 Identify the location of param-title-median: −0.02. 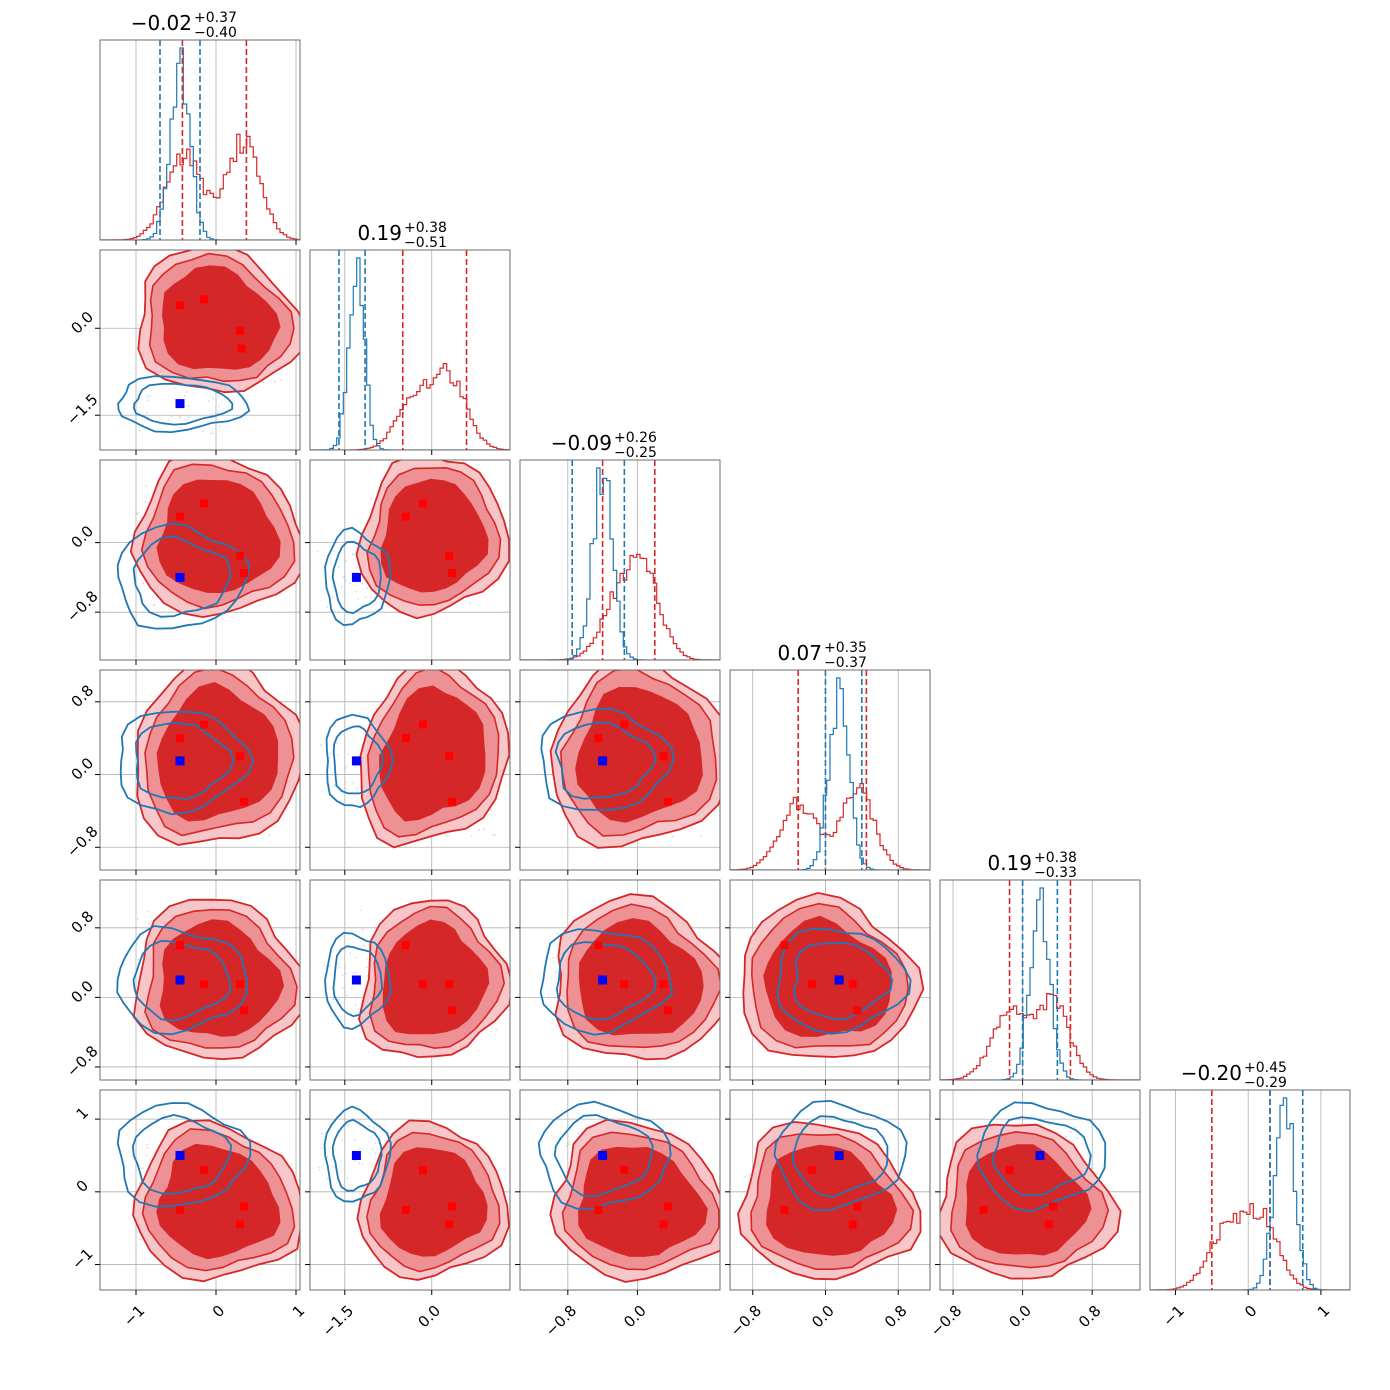
(161, 23).